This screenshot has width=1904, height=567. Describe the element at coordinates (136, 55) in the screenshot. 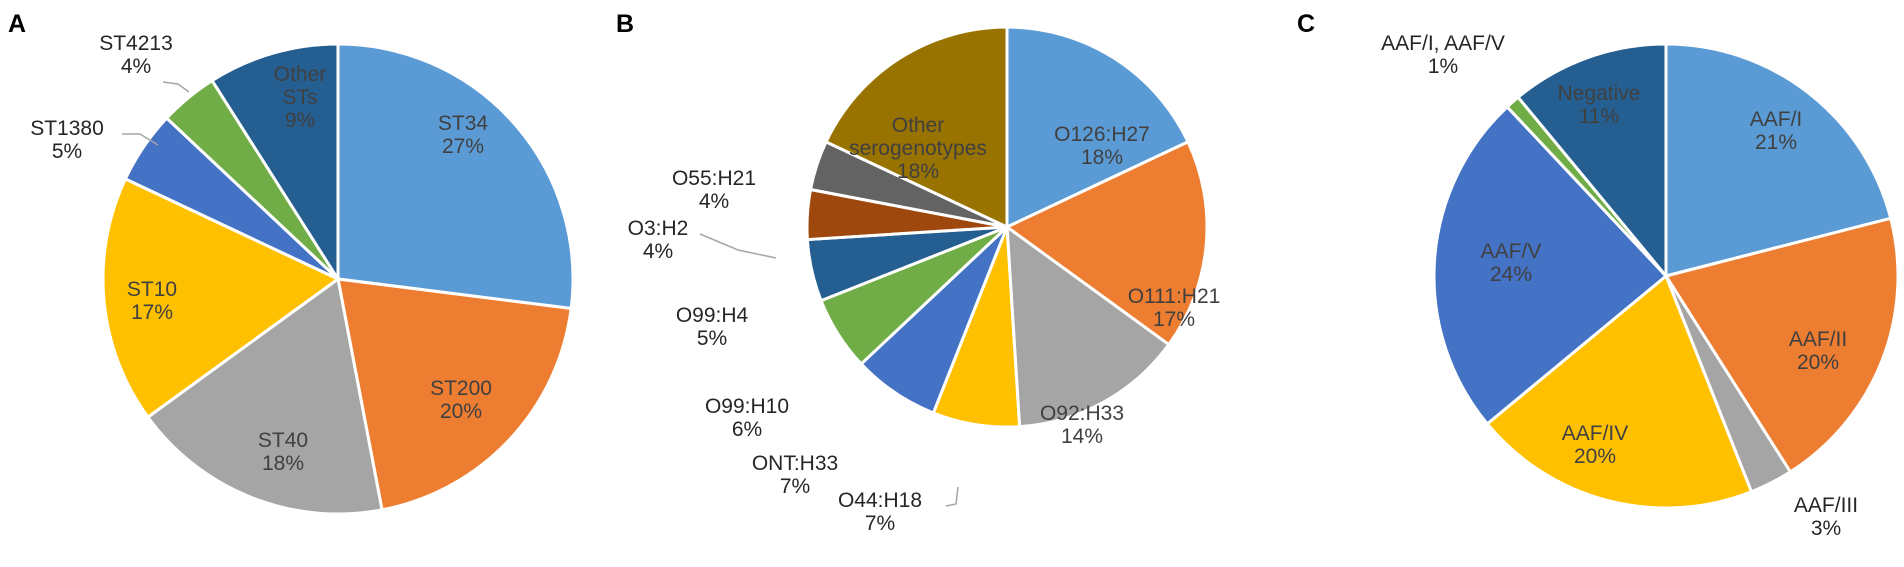

I see `data-label: ST4213 4%` at that location.